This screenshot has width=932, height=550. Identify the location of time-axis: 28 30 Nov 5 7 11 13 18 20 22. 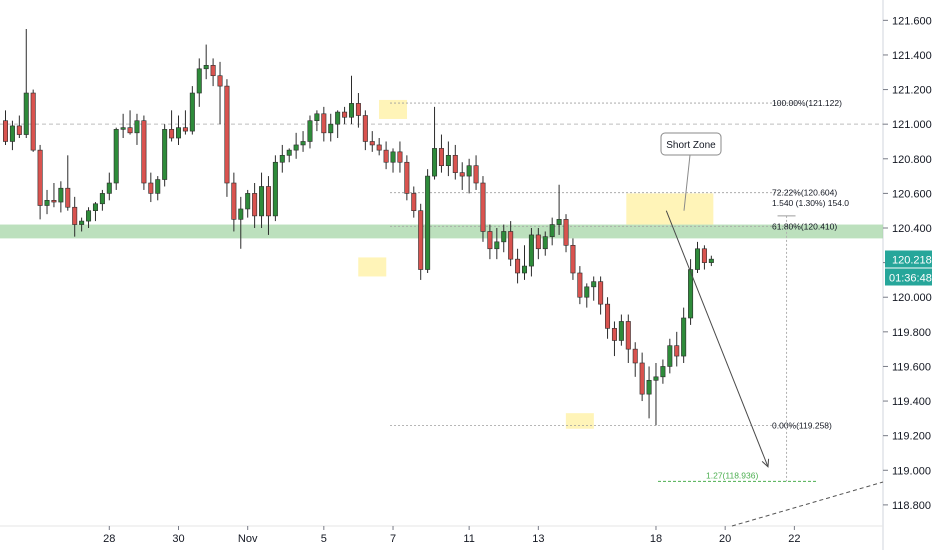
(452, 535).